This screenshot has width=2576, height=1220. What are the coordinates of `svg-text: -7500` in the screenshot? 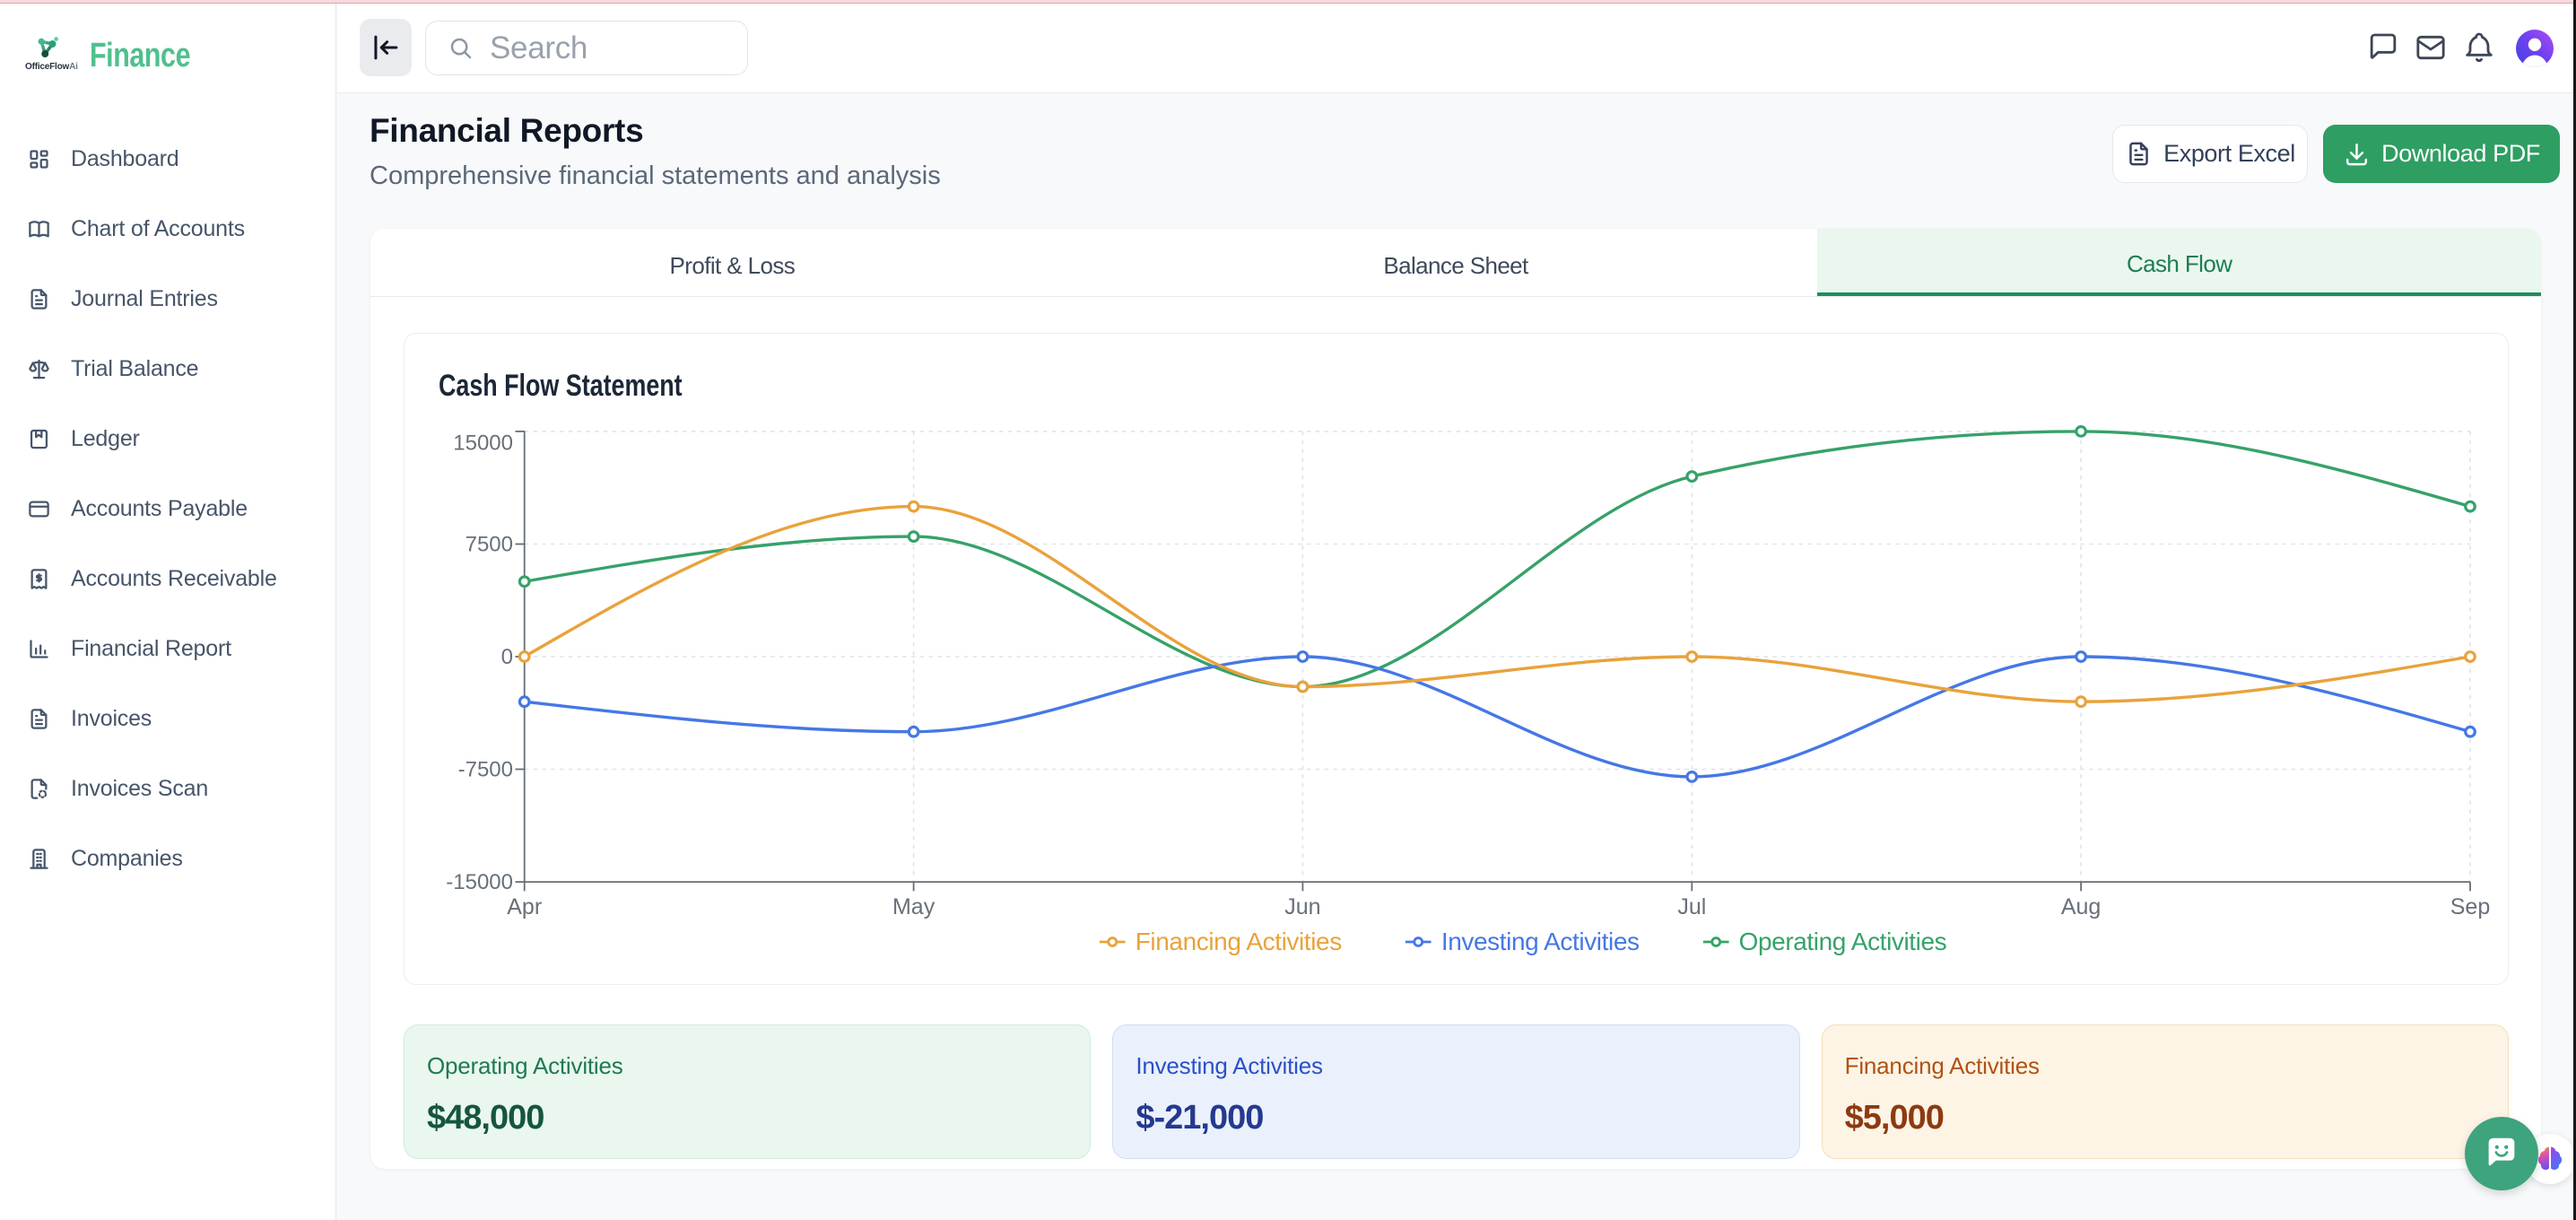 It's located at (485, 770).